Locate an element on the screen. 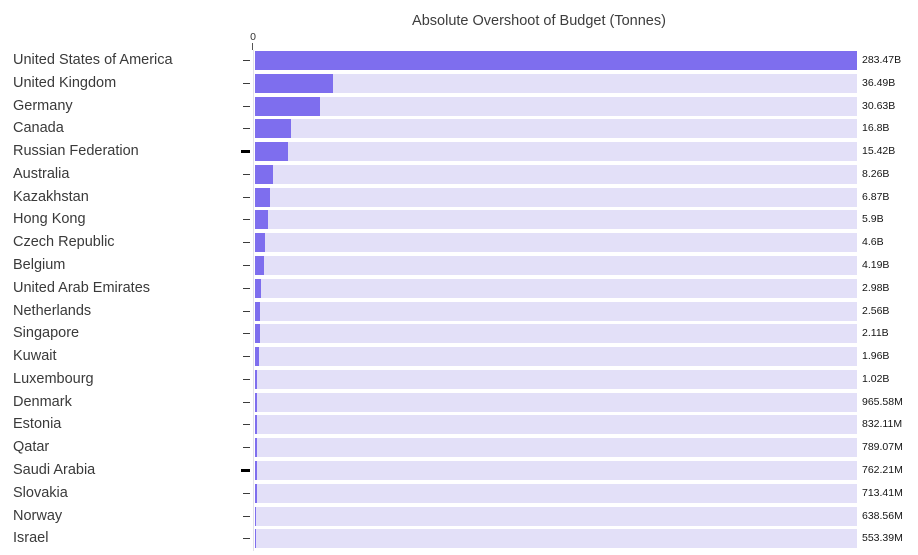  chart-row: Hong Kong 5.9B is located at coordinates (459, 220).